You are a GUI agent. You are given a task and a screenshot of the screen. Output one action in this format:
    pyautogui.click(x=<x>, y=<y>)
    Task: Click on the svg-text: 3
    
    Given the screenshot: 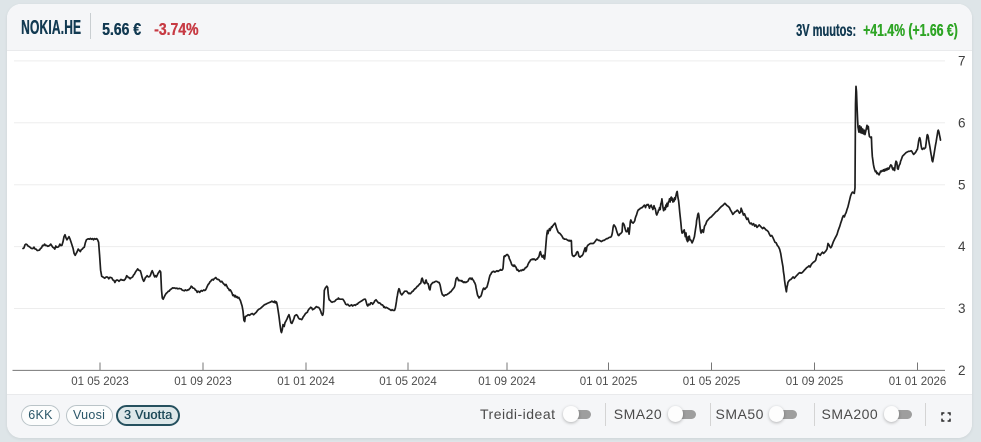 What is the action you would take?
    pyautogui.click(x=962, y=308)
    